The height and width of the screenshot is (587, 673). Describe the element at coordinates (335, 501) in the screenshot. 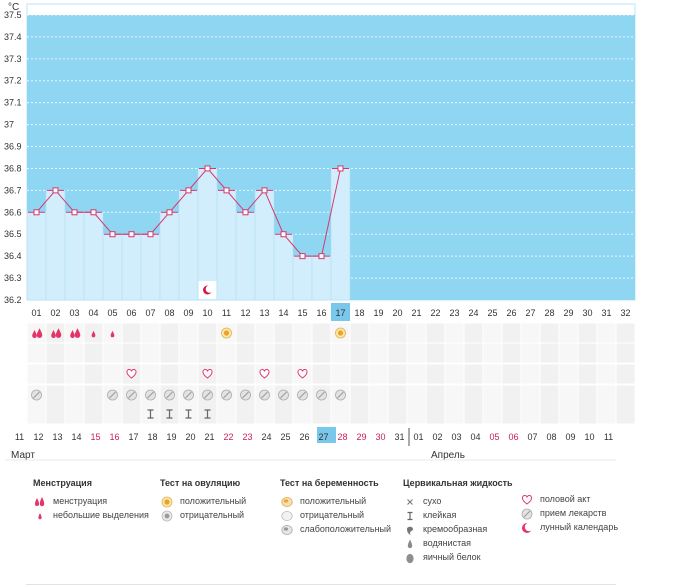

I see `legend-pregnancy-positive: положительный` at that location.